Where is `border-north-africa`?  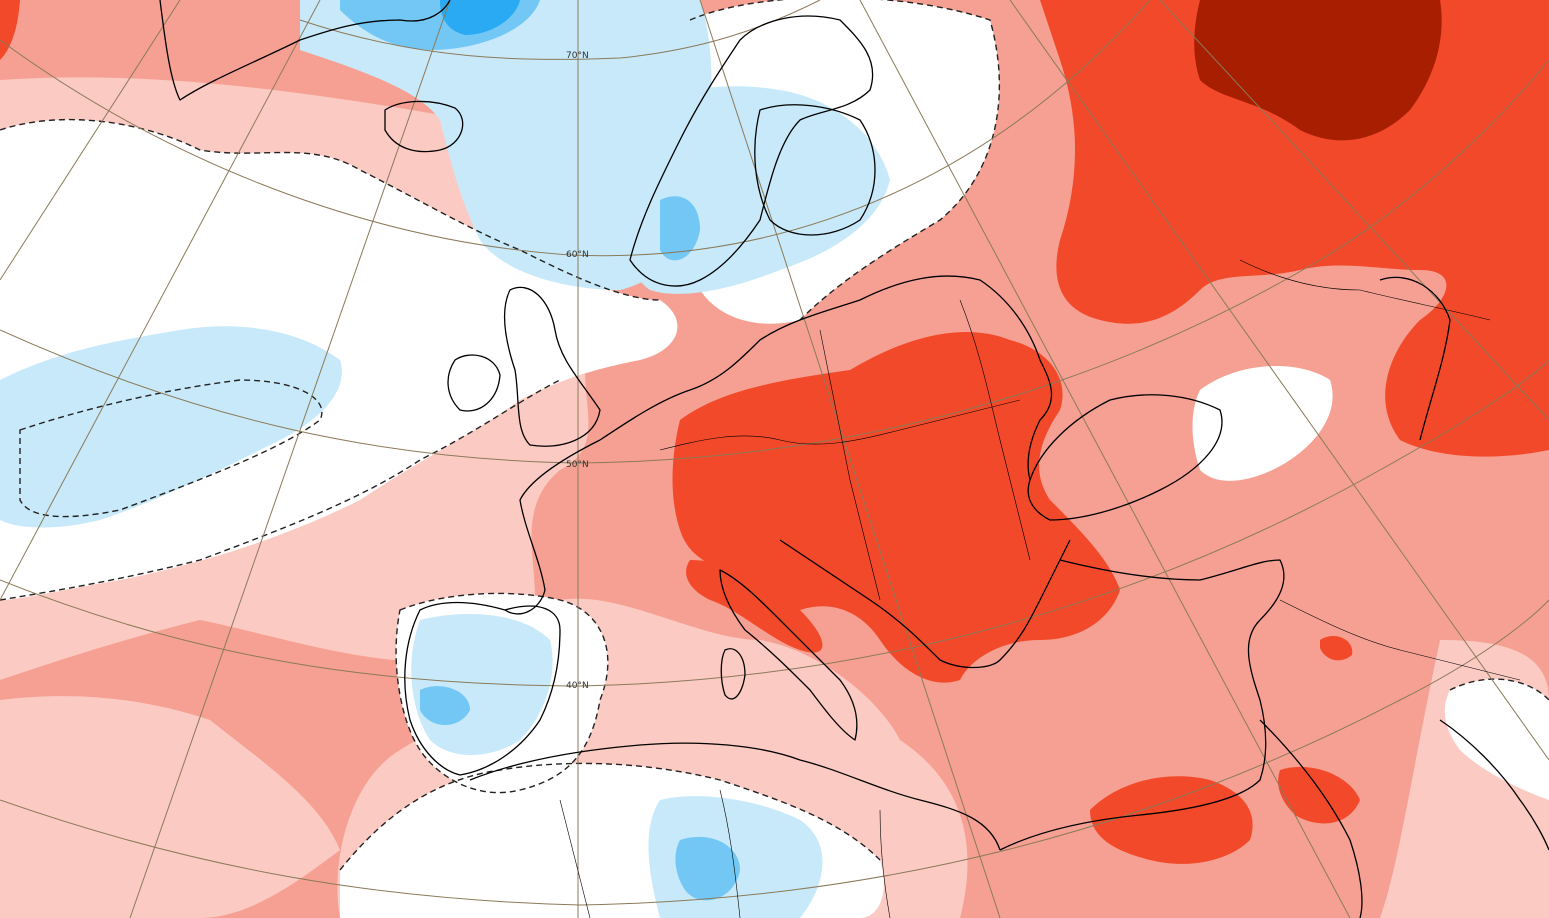
border-north-africa is located at coordinates (725, 853).